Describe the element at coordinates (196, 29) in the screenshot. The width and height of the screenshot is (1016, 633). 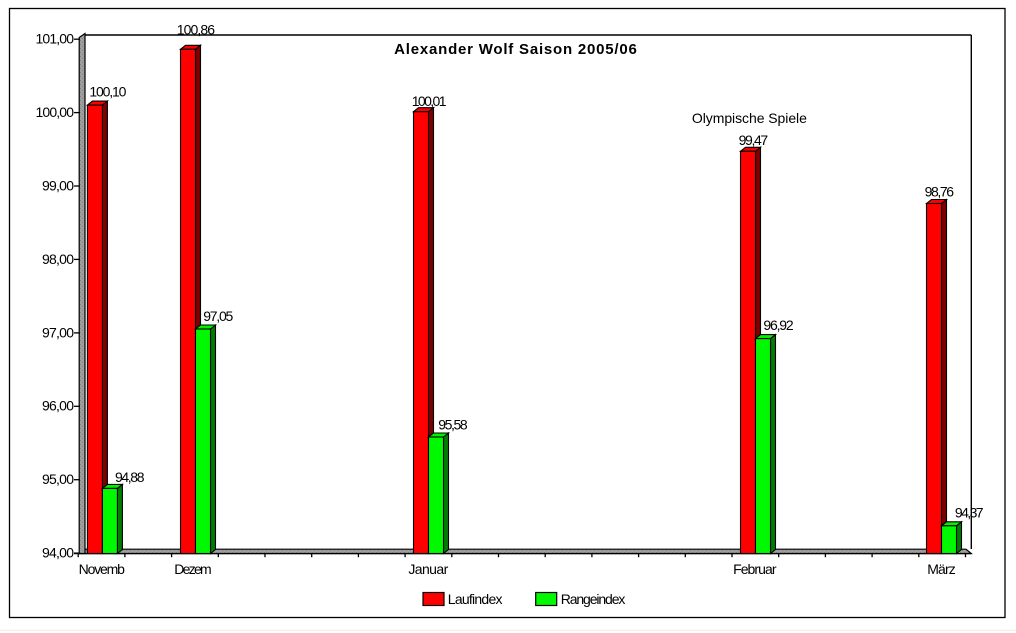
I see `svg-text: 100,86` at that location.